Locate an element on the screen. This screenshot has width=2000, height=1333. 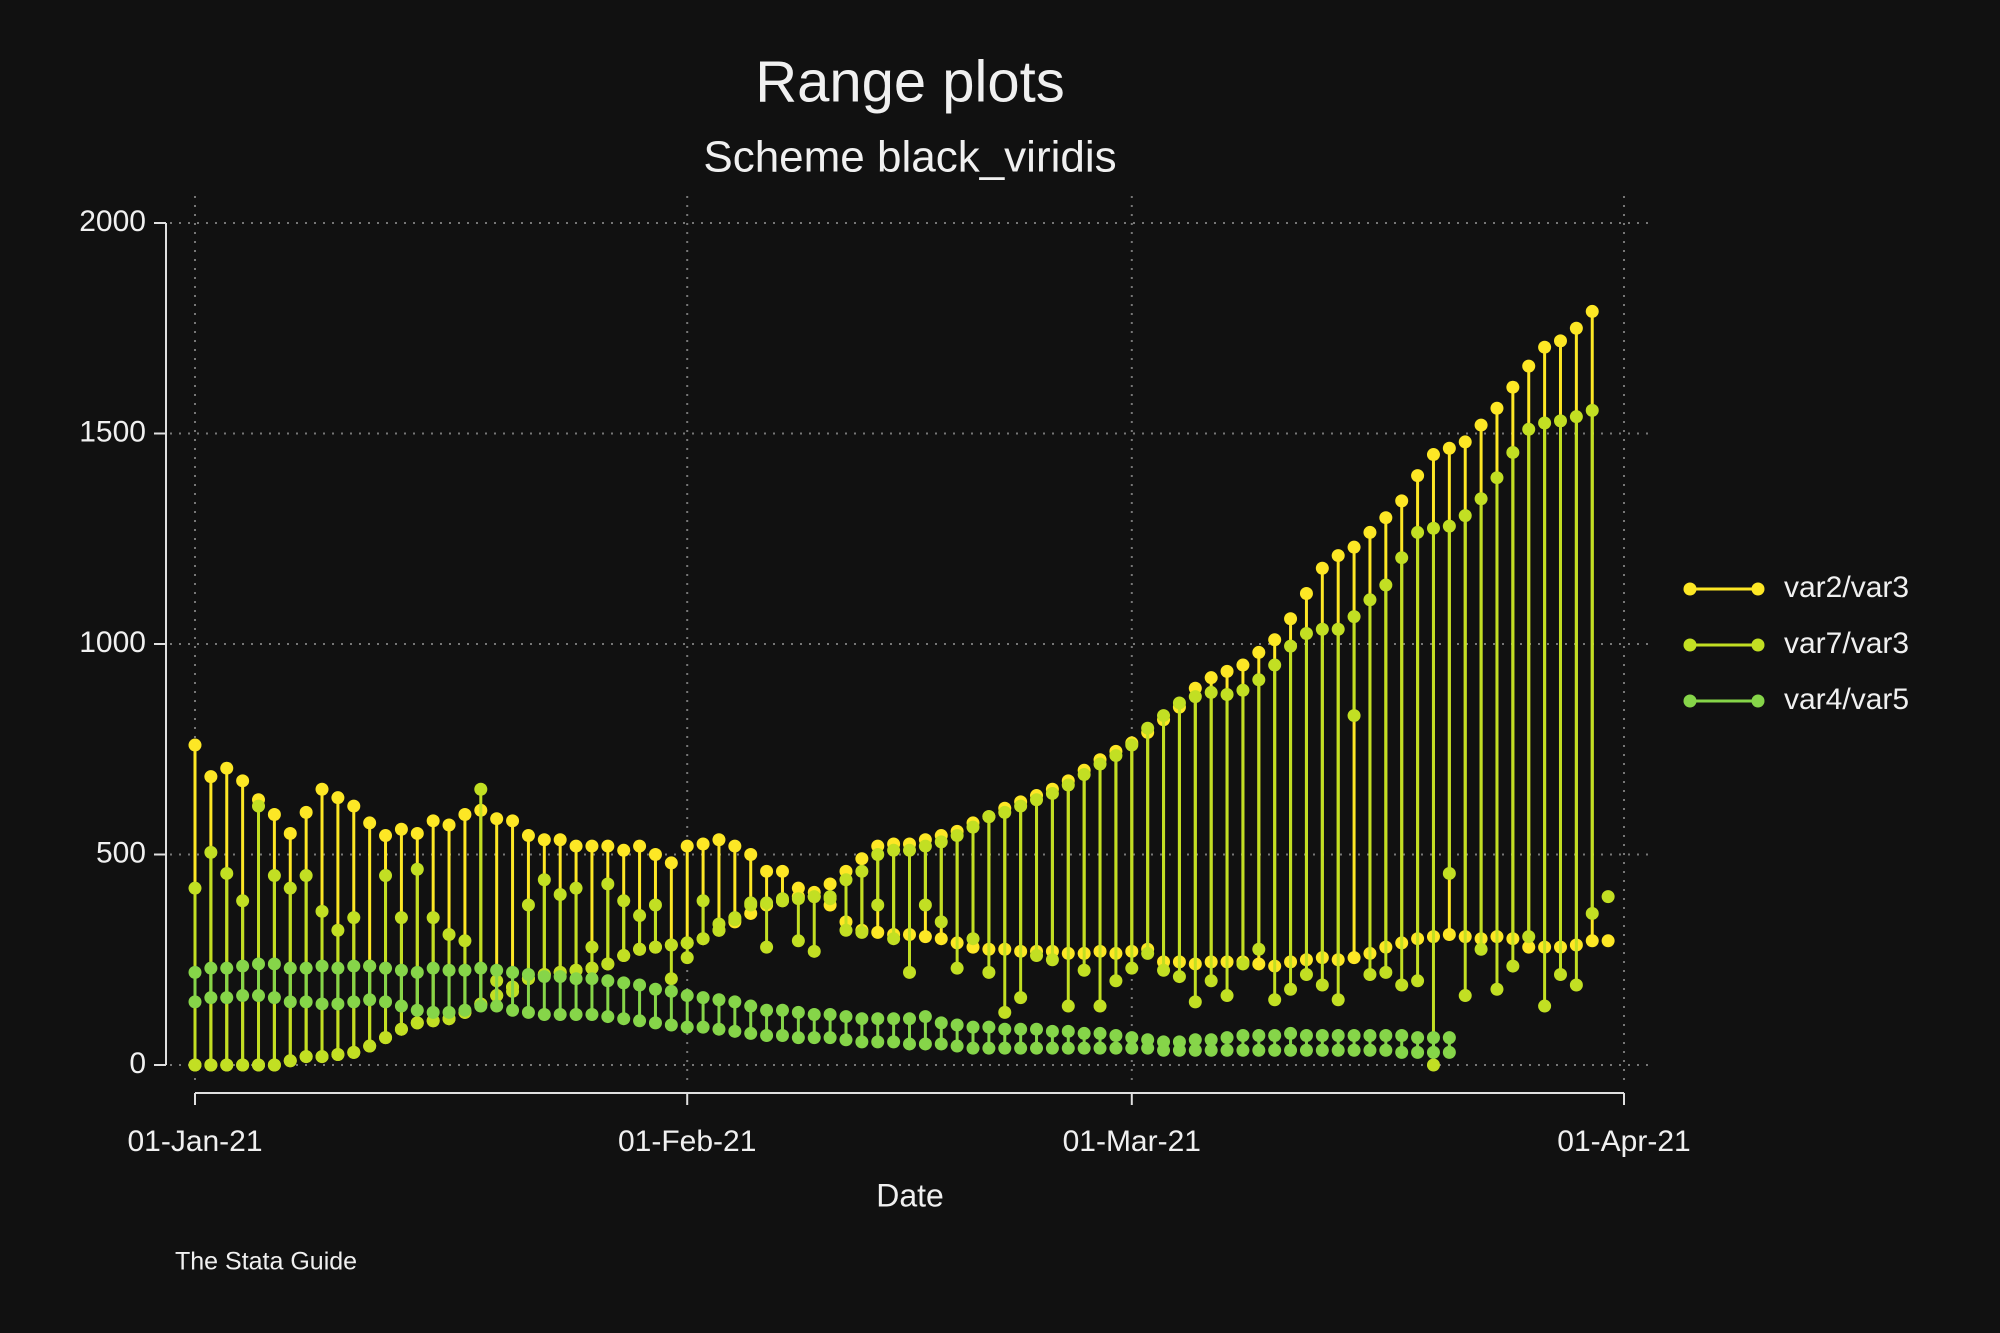
x-tick-label: 01-Mar-21 is located at coordinates (1132, 1141).